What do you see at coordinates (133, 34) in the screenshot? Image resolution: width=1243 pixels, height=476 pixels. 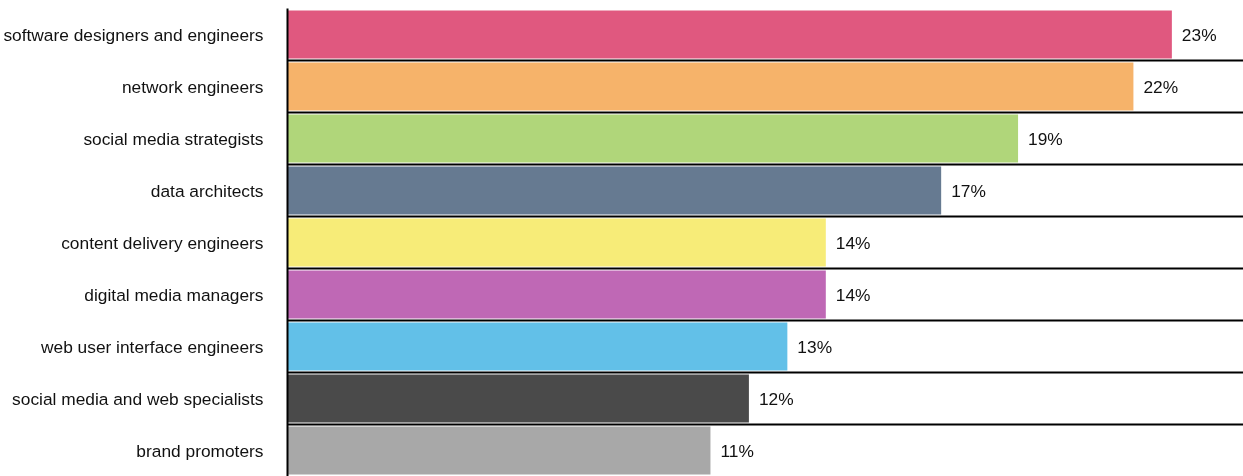 I see `y-tick-label: software designers and engineers` at bounding box center [133, 34].